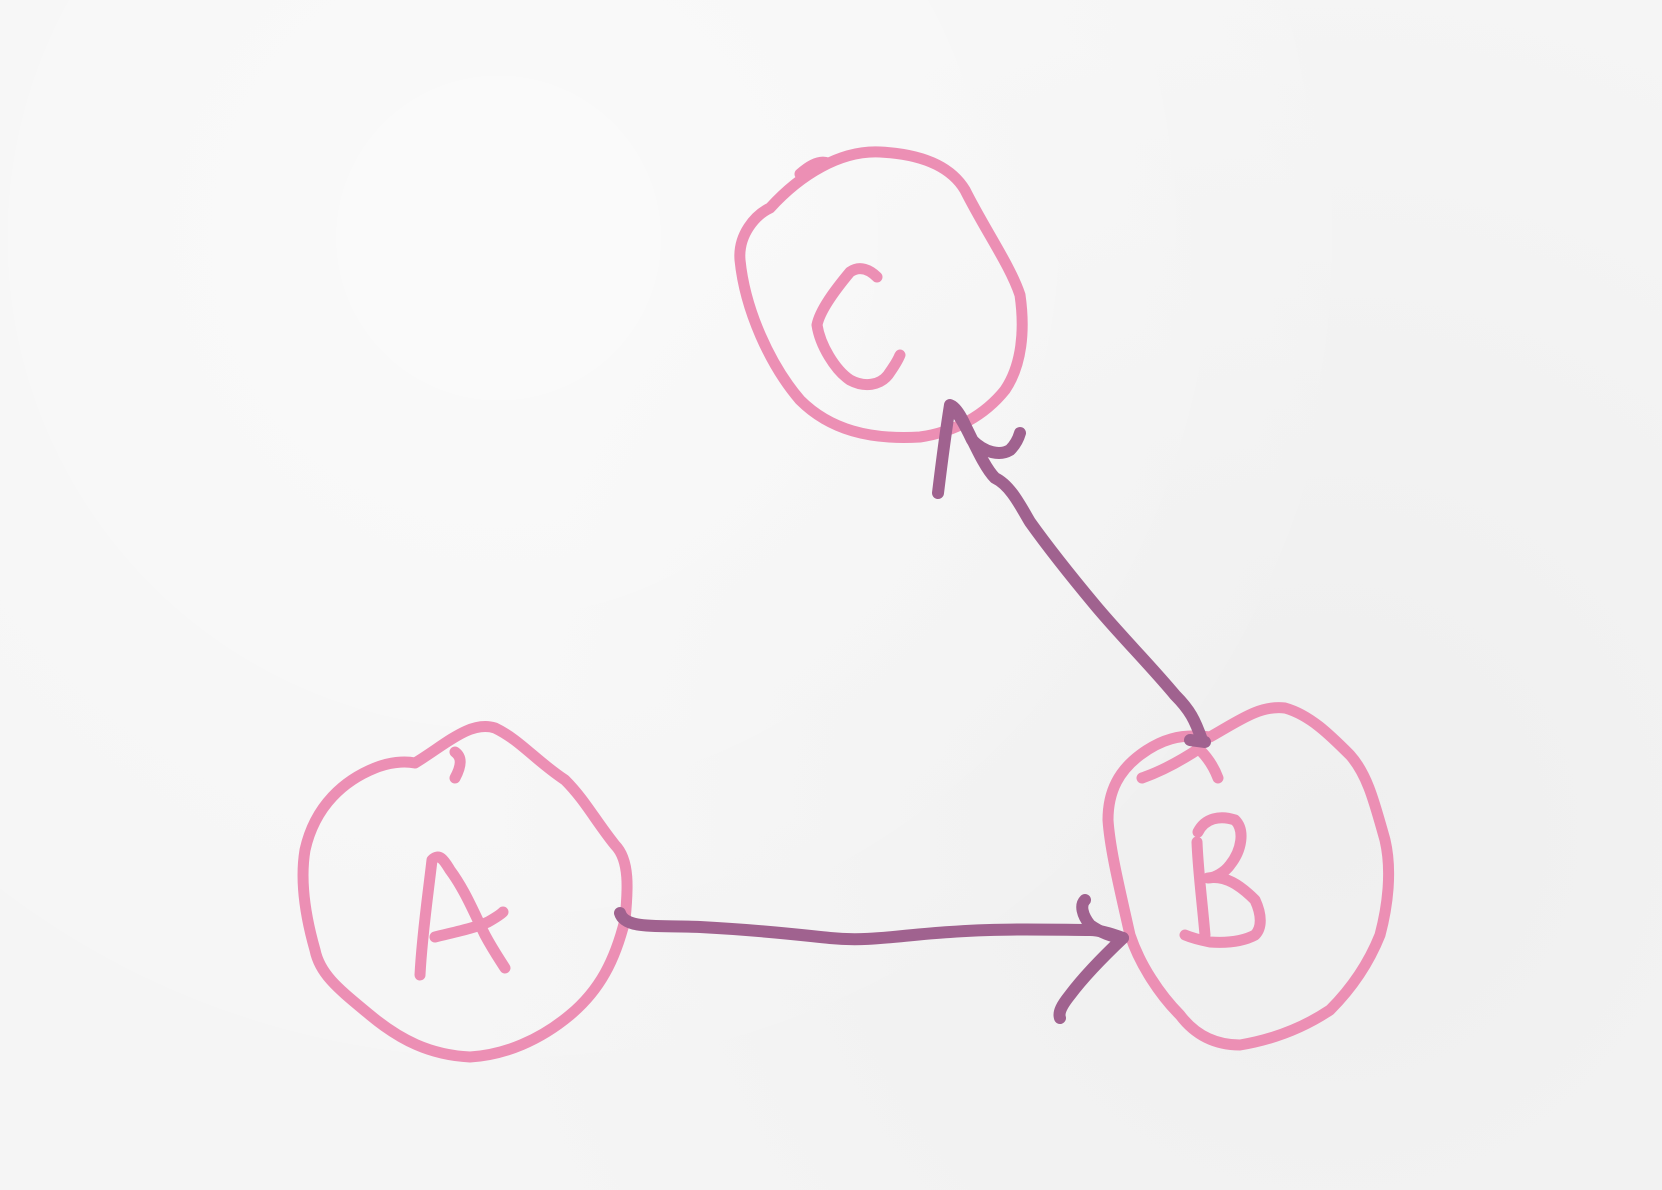  I want to click on node-b-circle-tail, so click(1209, 764).